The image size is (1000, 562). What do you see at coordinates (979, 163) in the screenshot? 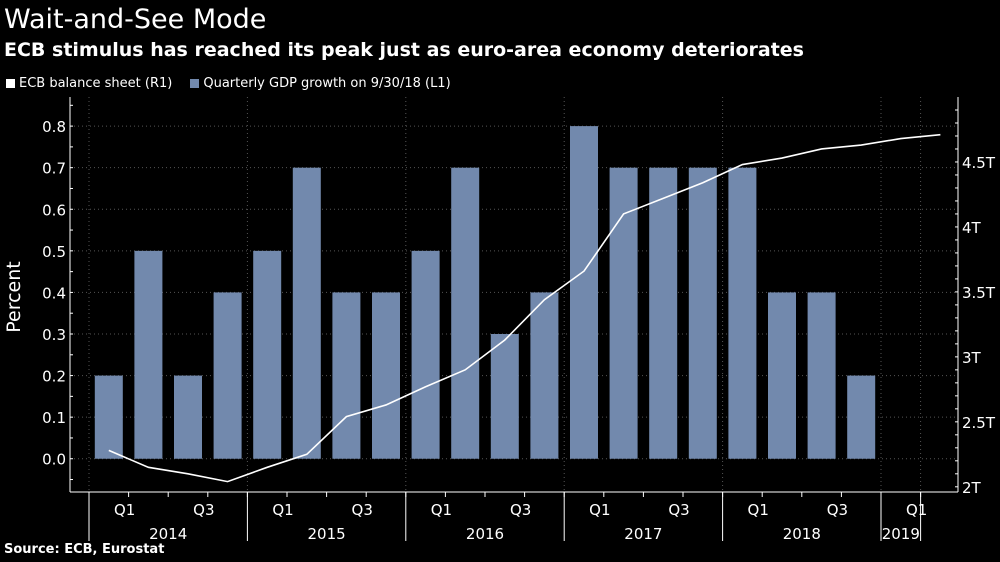
I see `y-tick-label-right: 4.5T` at bounding box center [979, 163].